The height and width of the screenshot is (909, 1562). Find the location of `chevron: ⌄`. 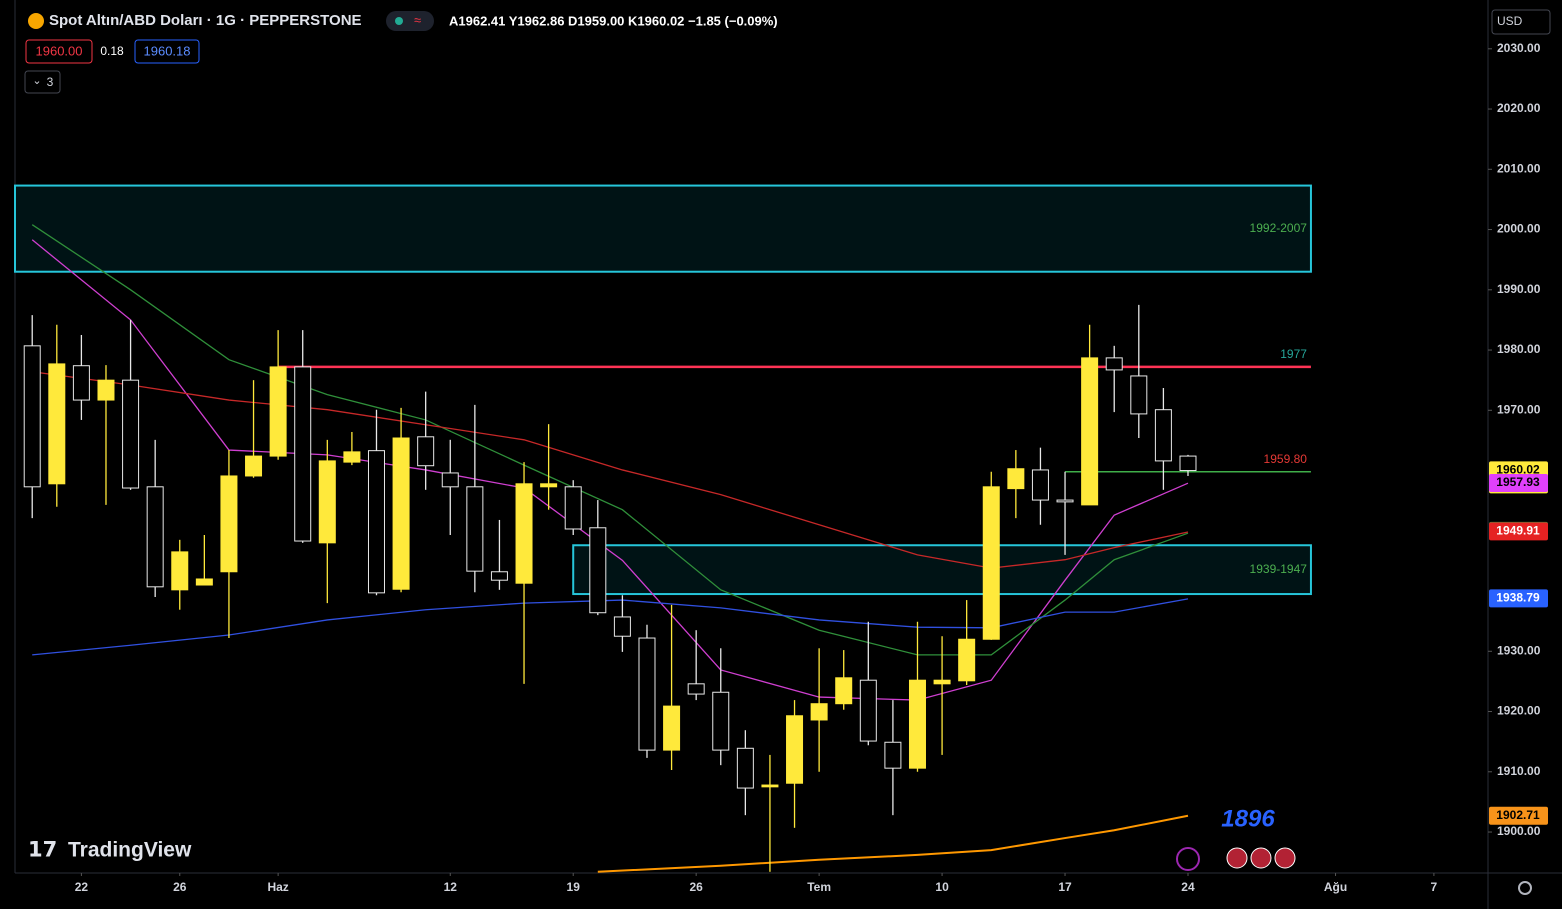

chevron: ⌄ is located at coordinates (36, 81).